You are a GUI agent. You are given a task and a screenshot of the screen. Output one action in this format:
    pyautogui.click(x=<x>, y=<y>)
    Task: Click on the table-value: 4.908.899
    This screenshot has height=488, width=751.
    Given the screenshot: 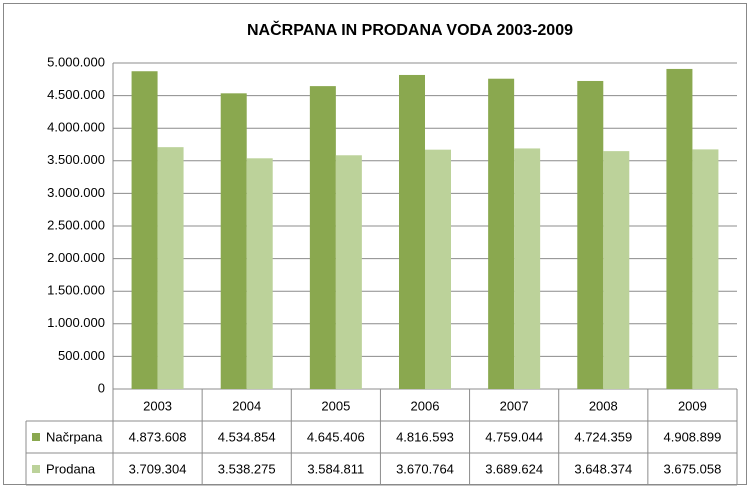 What is the action you would take?
    pyautogui.click(x=693, y=436)
    